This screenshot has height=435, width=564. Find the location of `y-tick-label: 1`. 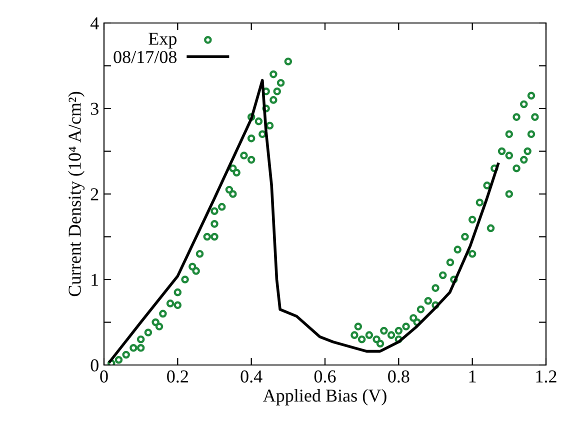

y-tick-label: 1 is located at coordinates (95, 280).